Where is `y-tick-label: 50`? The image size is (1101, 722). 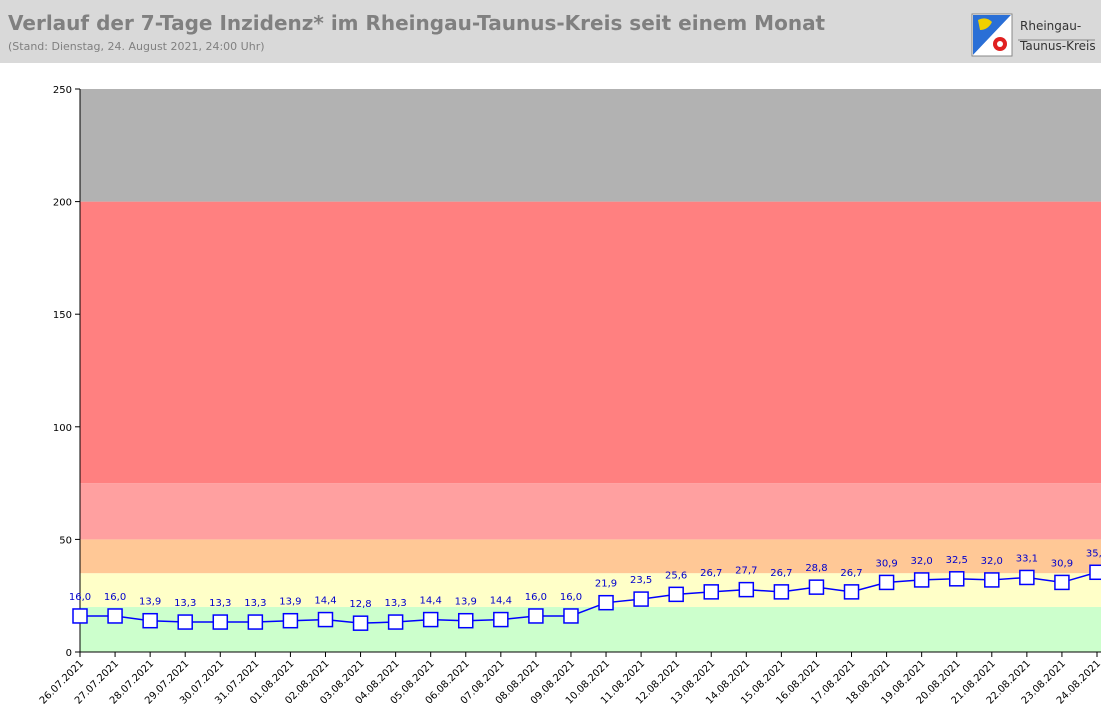
y-tick-label: 50 is located at coordinates (65, 540).